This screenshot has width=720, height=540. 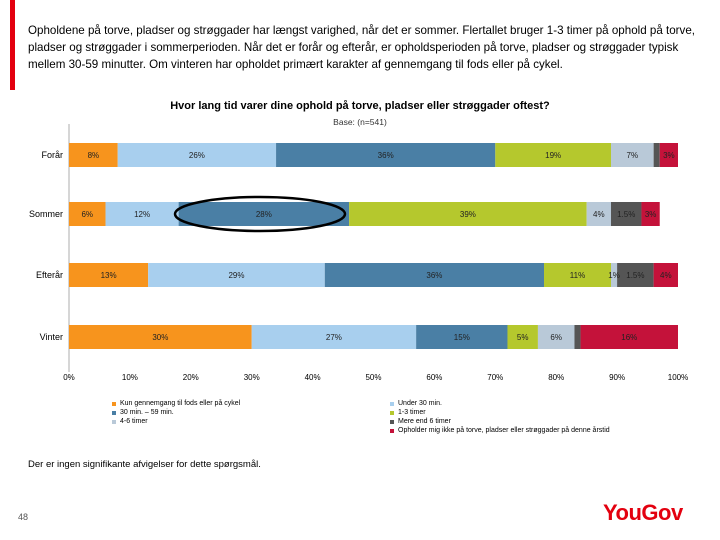 What do you see at coordinates (495, 377) in the screenshot?
I see `x-tick-label: 70%` at bounding box center [495, 377].